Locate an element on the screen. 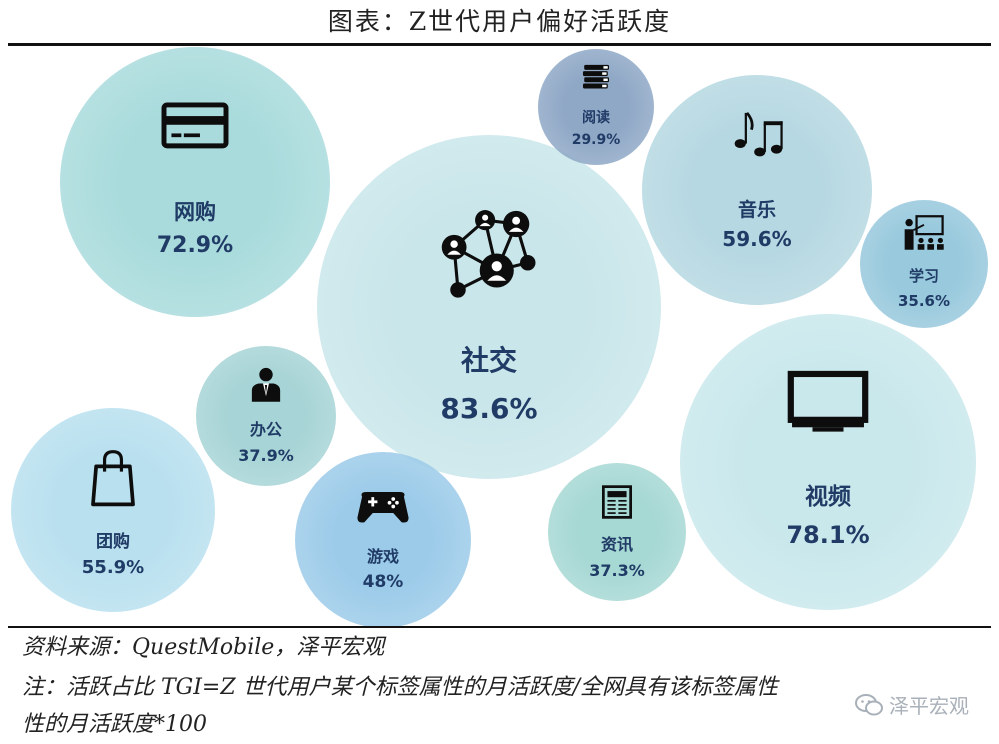 The height and width of the screenshot is (744, 999). bottom-divider is located at coordinates (499, 627).